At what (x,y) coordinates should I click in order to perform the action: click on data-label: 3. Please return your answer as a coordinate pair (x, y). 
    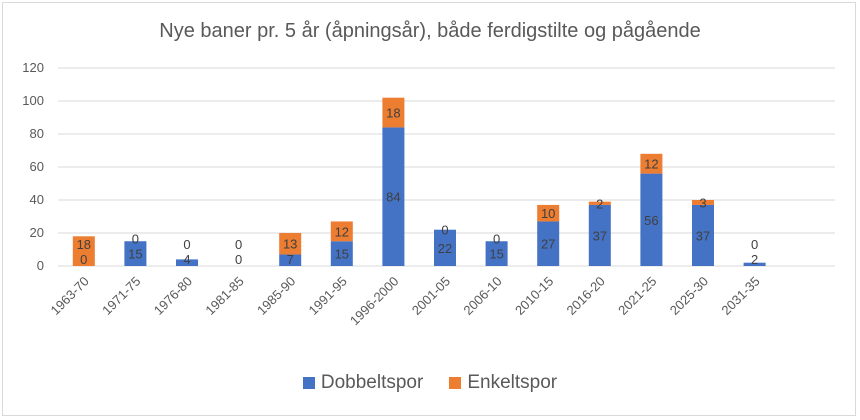
    Looking at the image, I should click on (702, 202).